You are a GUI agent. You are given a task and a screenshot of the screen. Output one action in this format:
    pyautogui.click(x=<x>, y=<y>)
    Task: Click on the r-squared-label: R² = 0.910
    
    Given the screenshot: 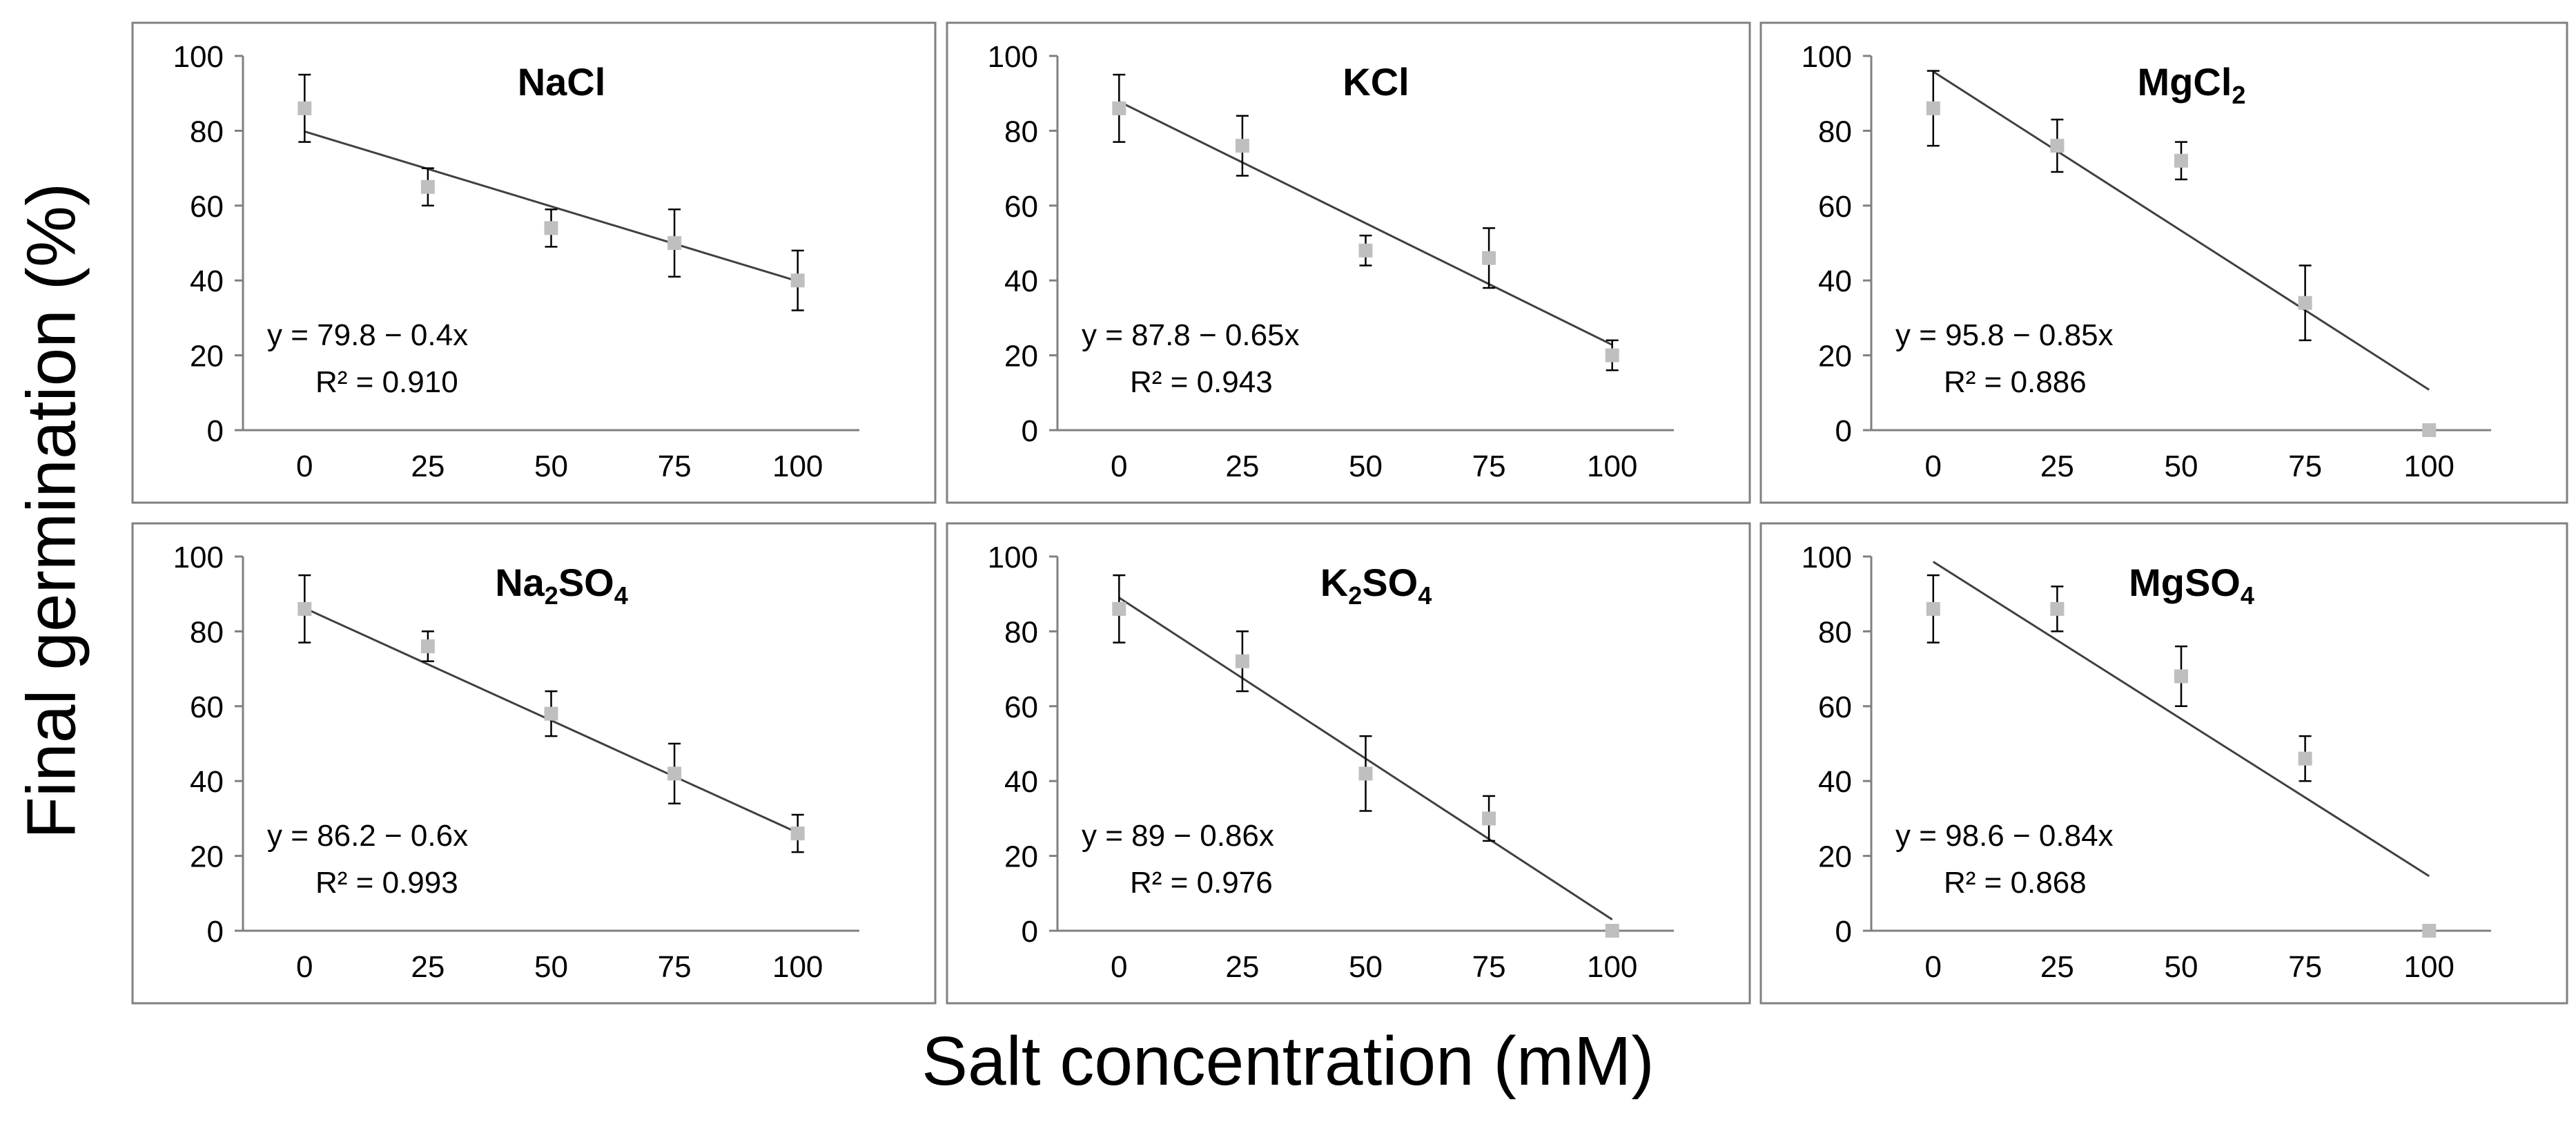 What is the action you would take?
    pyautogui.click(x=386, y=382)
    